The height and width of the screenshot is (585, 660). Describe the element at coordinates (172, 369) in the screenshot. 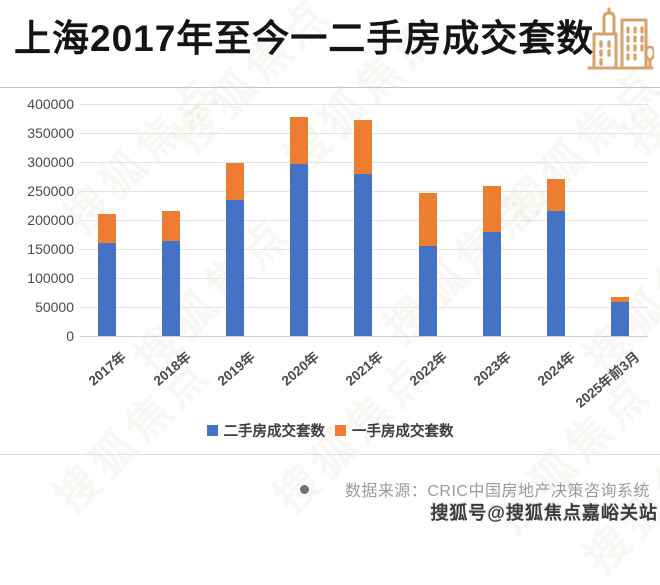

I see `x-tick-label: 2018年` at that location.